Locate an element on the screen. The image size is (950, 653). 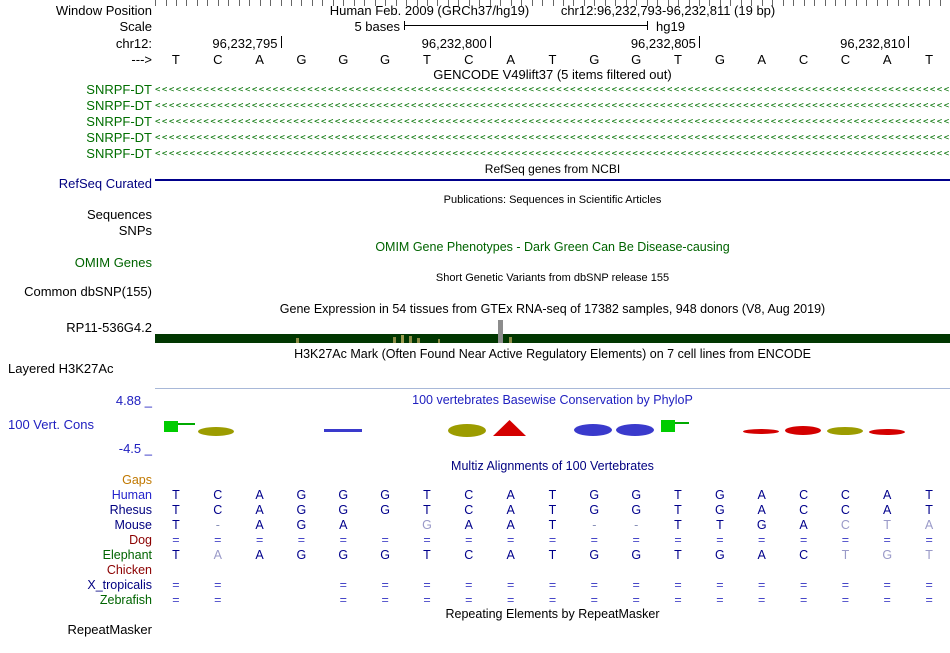
species-label-rhesus: Rhesus is located at coordinates (130, 510).